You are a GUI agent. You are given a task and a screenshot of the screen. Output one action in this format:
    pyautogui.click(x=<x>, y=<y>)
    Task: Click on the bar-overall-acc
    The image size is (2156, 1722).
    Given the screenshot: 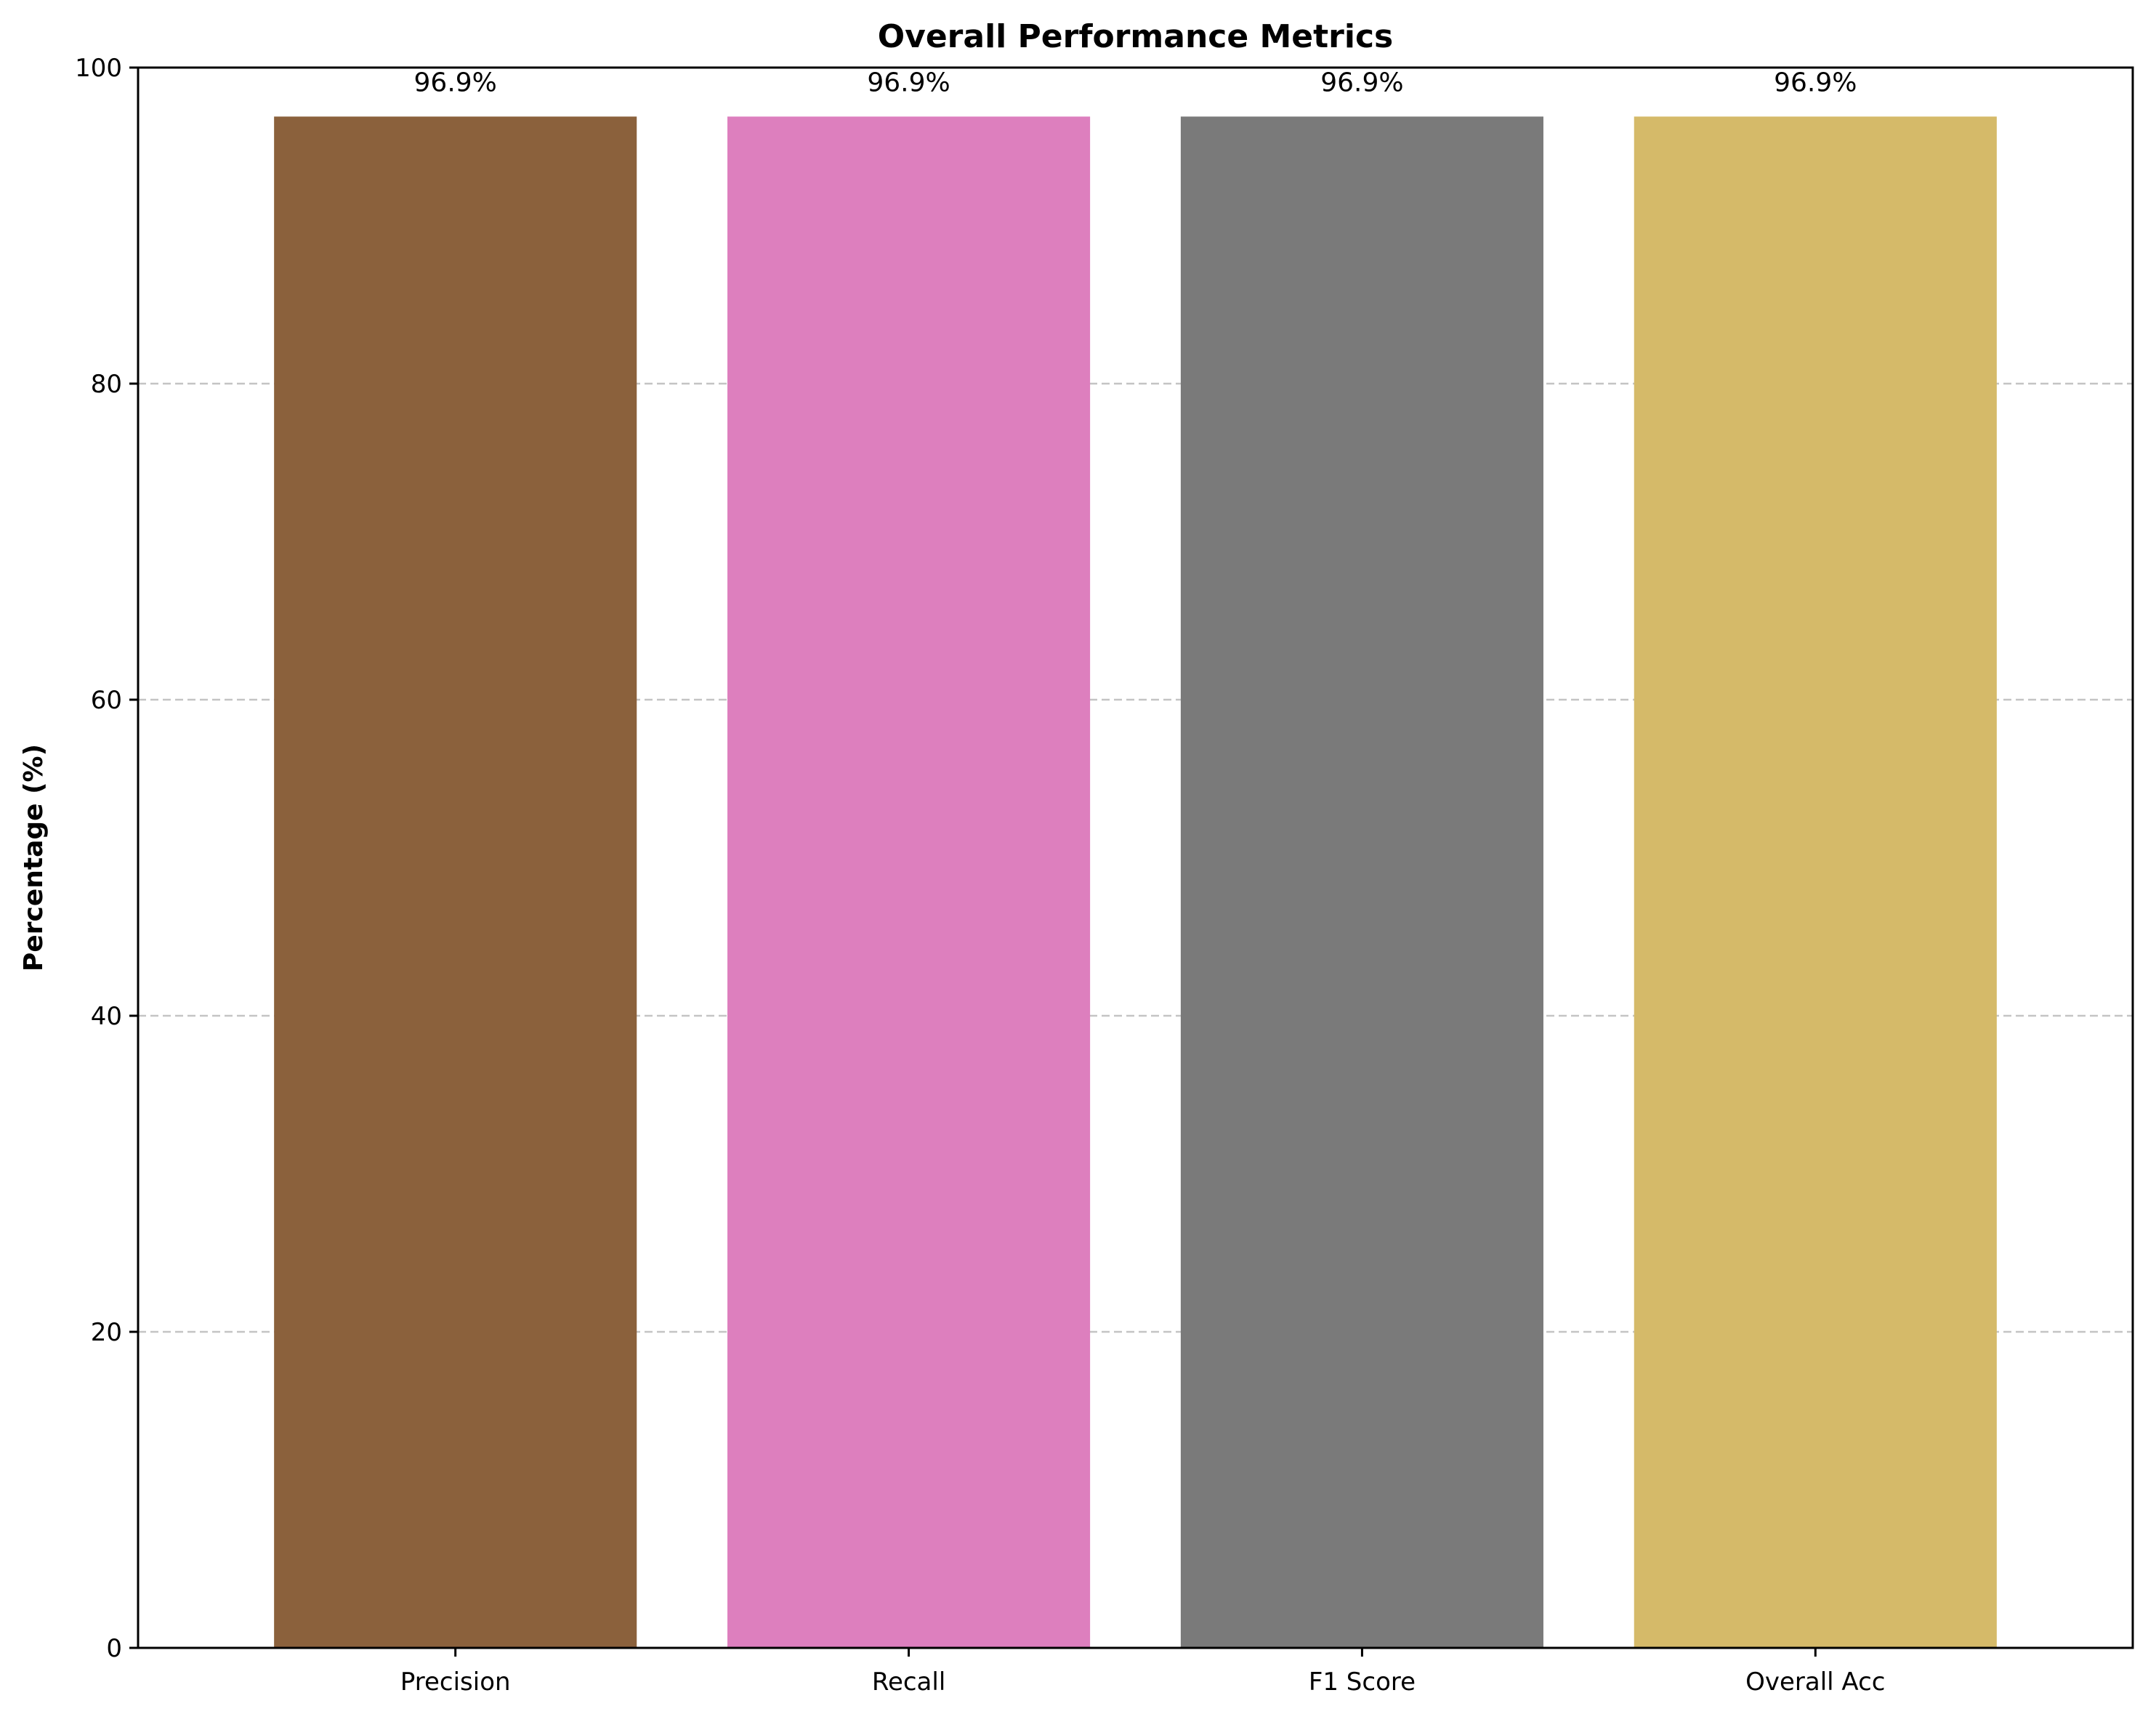 What is the action you would take?
    pyautogui.click(x=1815, y=882)
    